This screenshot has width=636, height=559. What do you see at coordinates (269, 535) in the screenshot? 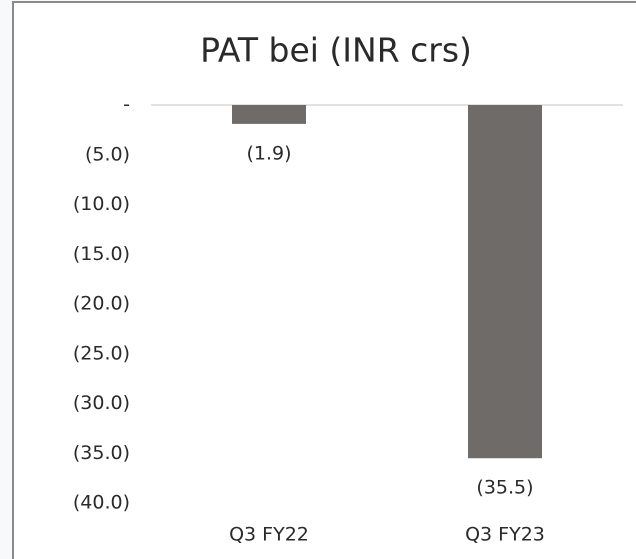
I see `x-tick-label: Q3 FY22` at bounding box center [269, 535].